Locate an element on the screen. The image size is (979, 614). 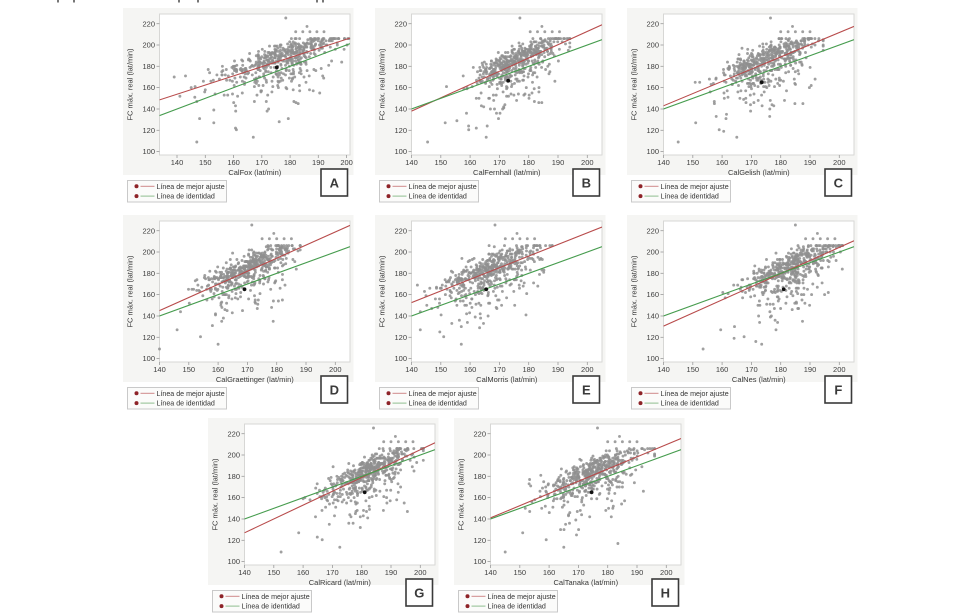
svg-text: CalFox (lat/min) is located at coordinates (254, 172).